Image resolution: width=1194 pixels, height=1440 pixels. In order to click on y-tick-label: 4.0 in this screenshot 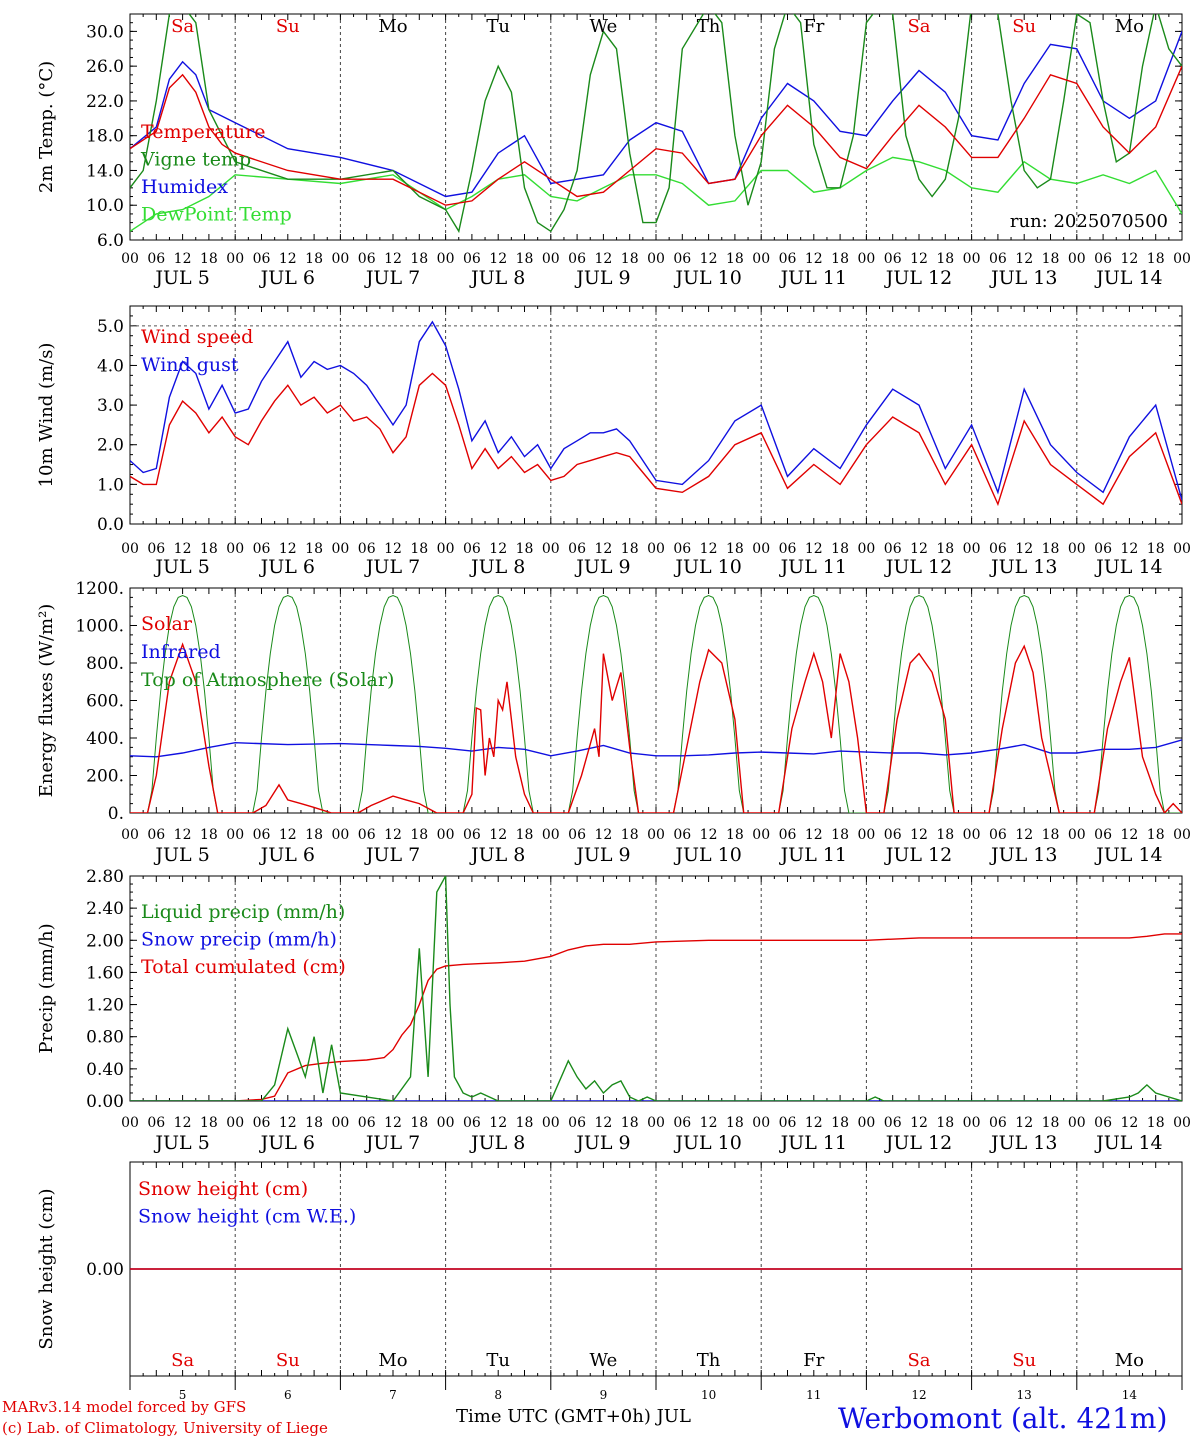, I will do `click(110, 366)`.